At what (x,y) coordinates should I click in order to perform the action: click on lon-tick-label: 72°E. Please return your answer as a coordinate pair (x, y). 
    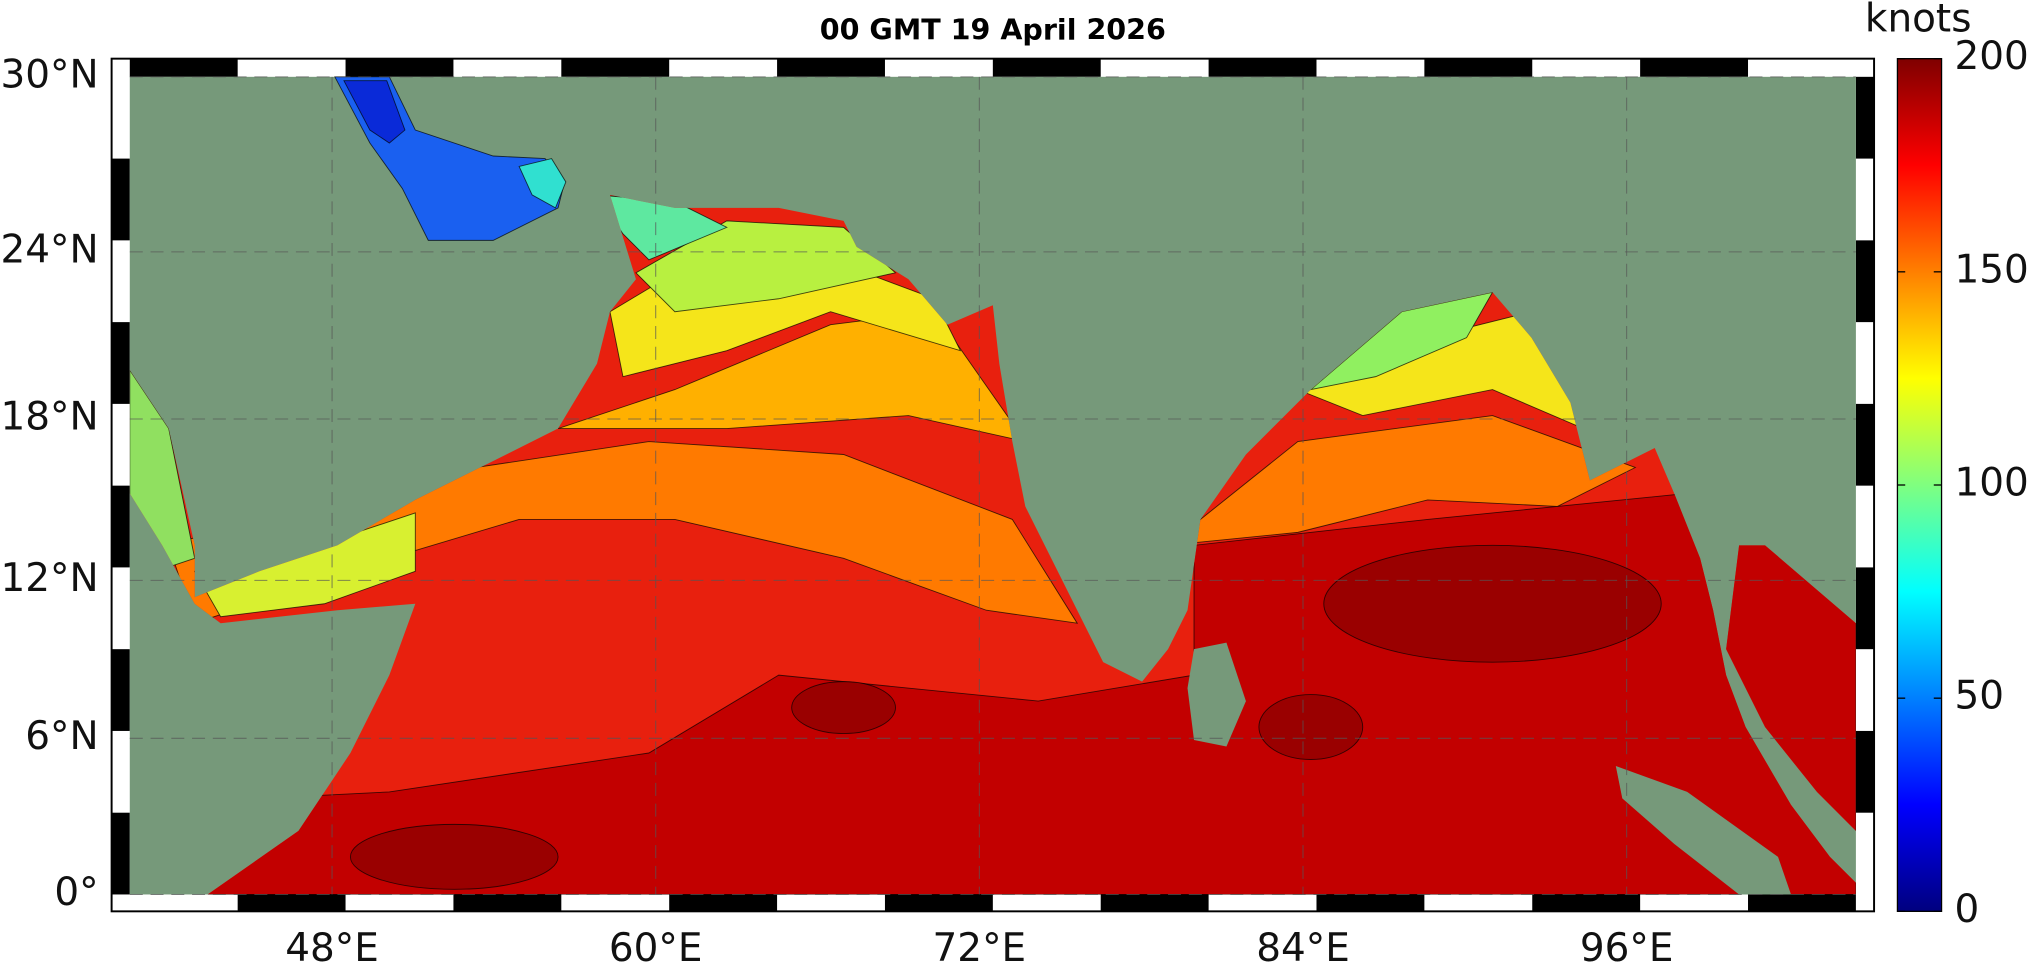
    Looking at the image, I should click on (980, 948).